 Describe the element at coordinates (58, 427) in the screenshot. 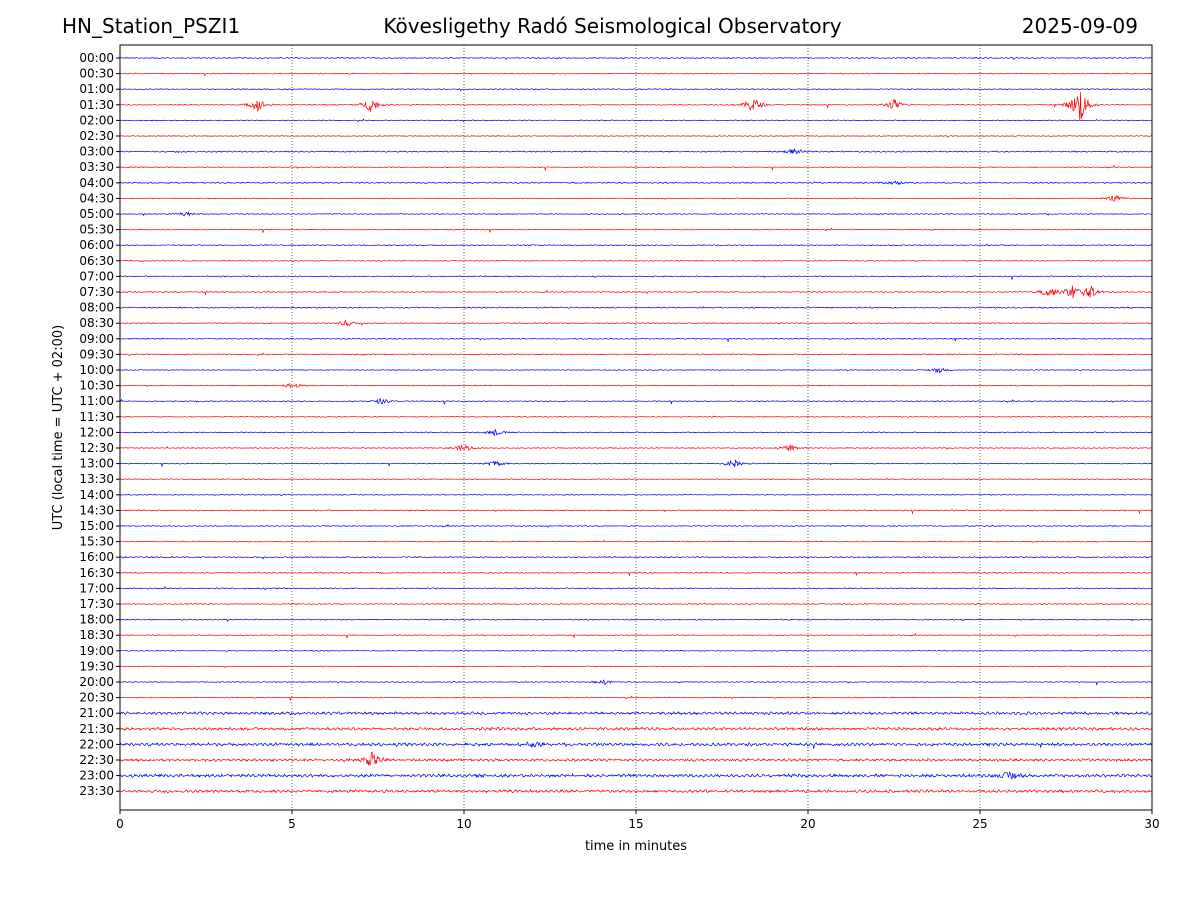

I see `y-axis-label: UTC (local time = UTC + 02:00)` at that location.